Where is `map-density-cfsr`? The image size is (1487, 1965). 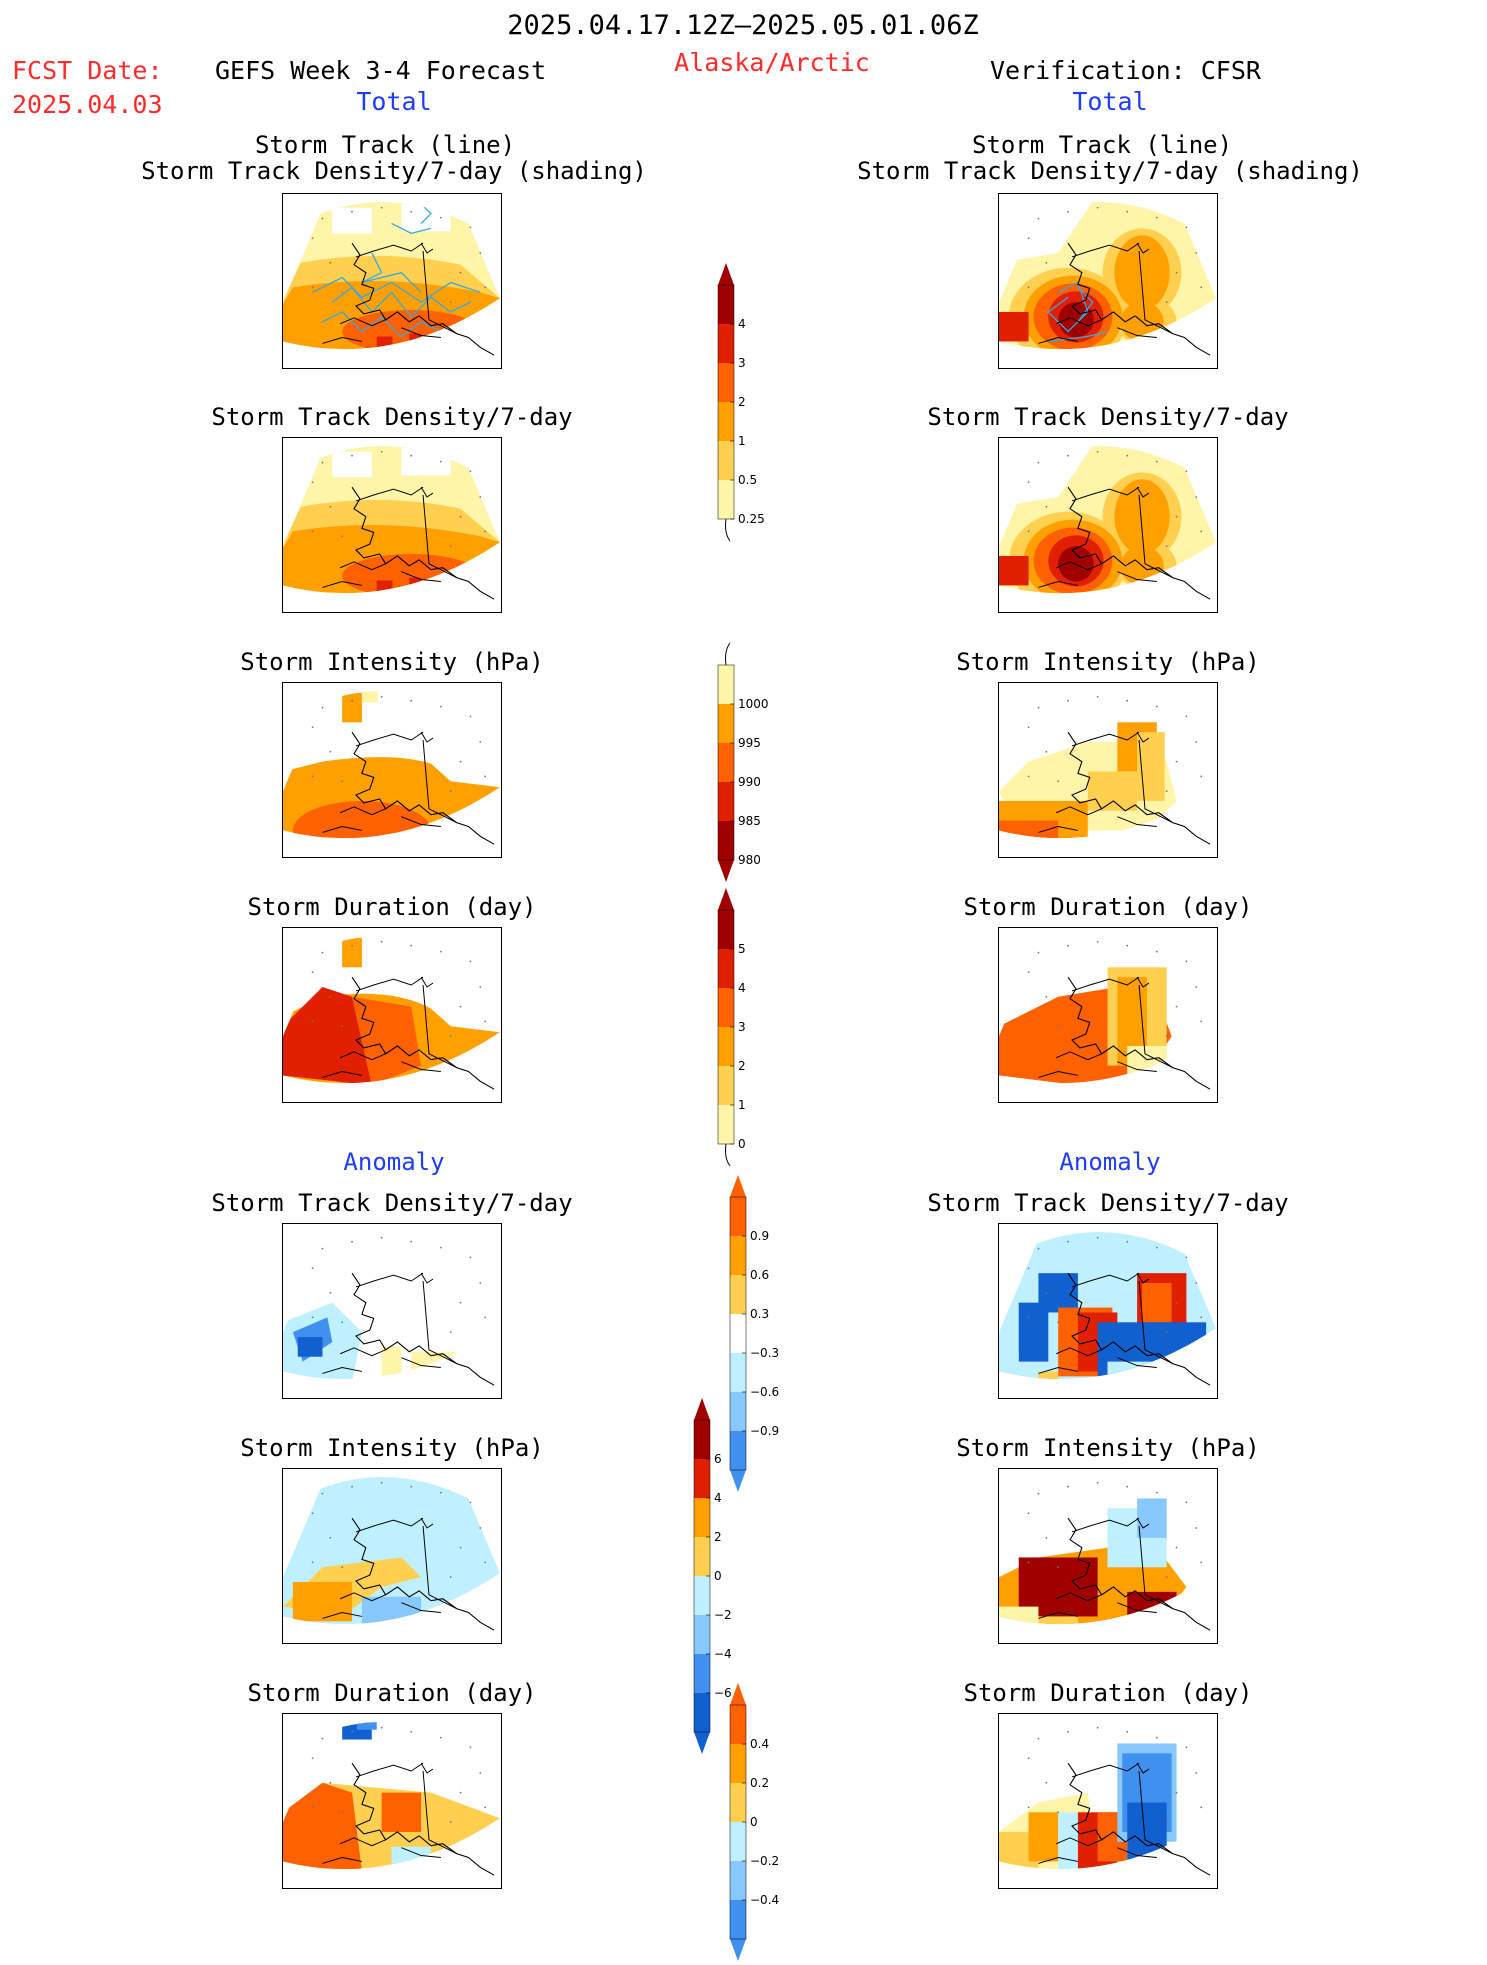
map-density-cfsr is located at coordinates (1108, 525).